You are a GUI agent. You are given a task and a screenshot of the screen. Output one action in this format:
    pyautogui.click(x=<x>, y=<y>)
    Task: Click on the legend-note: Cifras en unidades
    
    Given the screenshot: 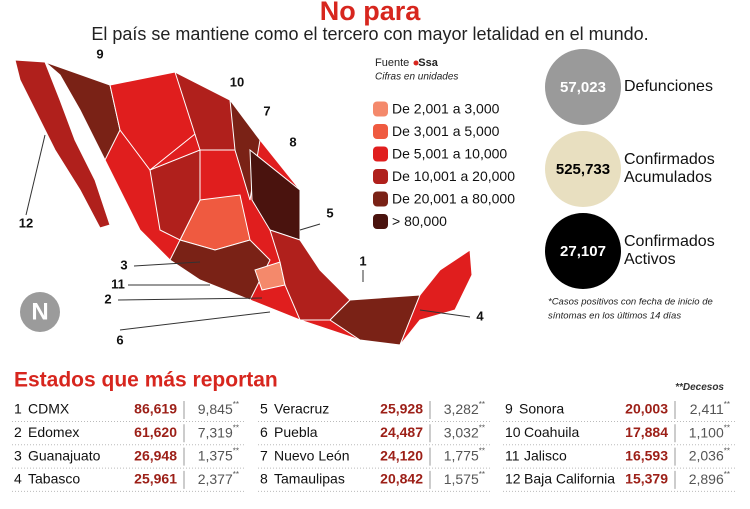 What is the action you would take?
    pyautogui.click(x=416, y=77)
    